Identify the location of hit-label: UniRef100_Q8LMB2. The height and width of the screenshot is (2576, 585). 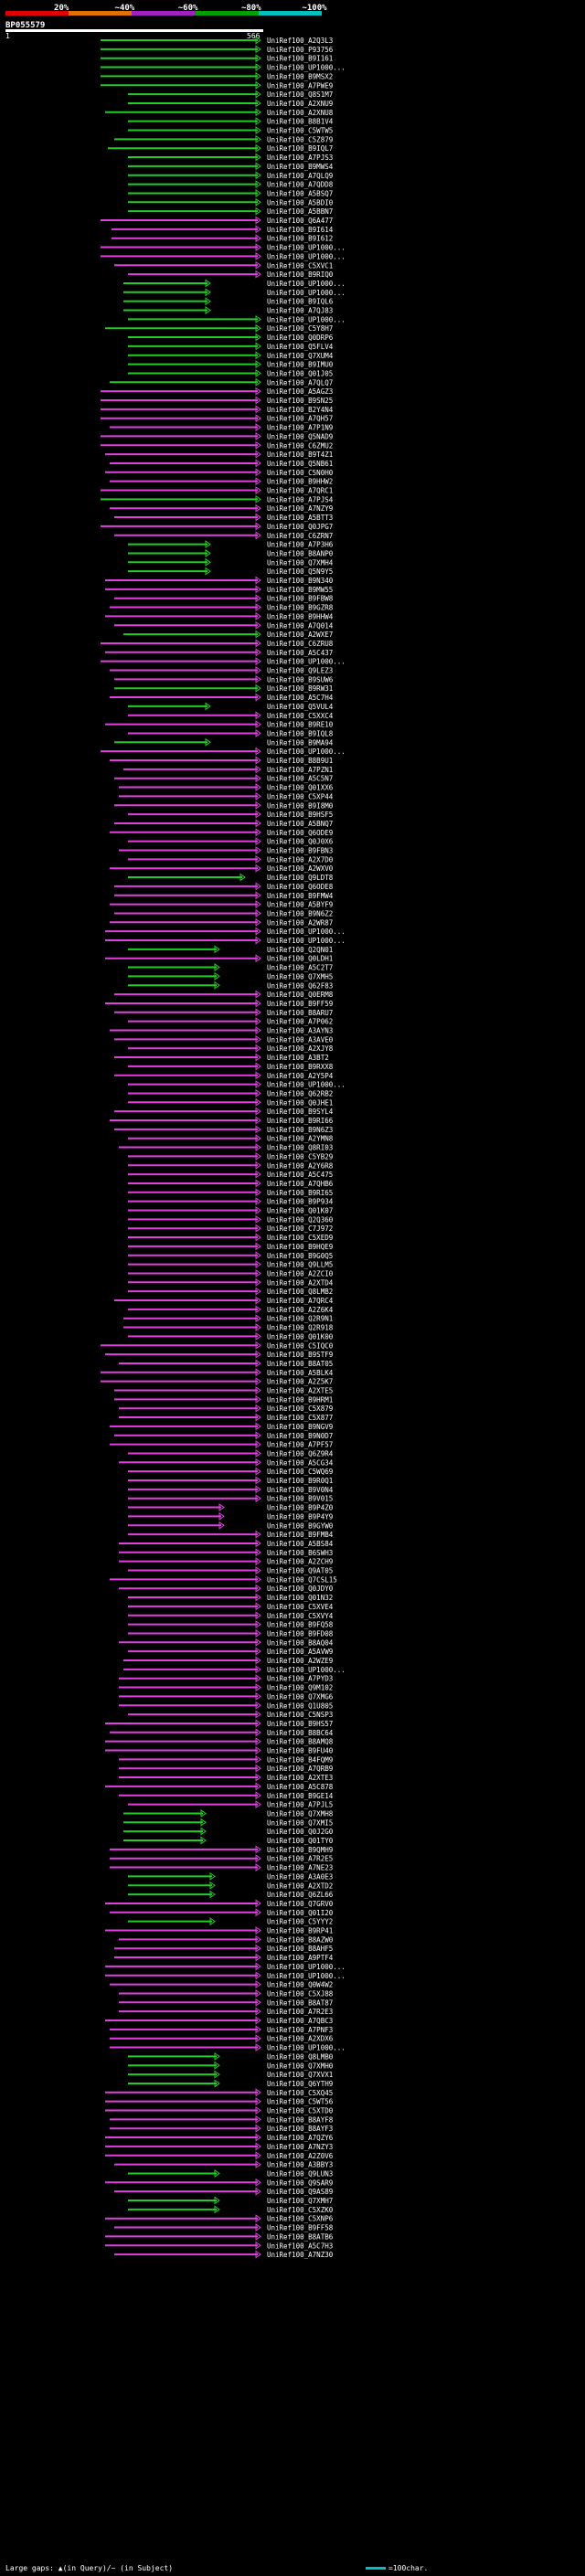
(300, 1292).